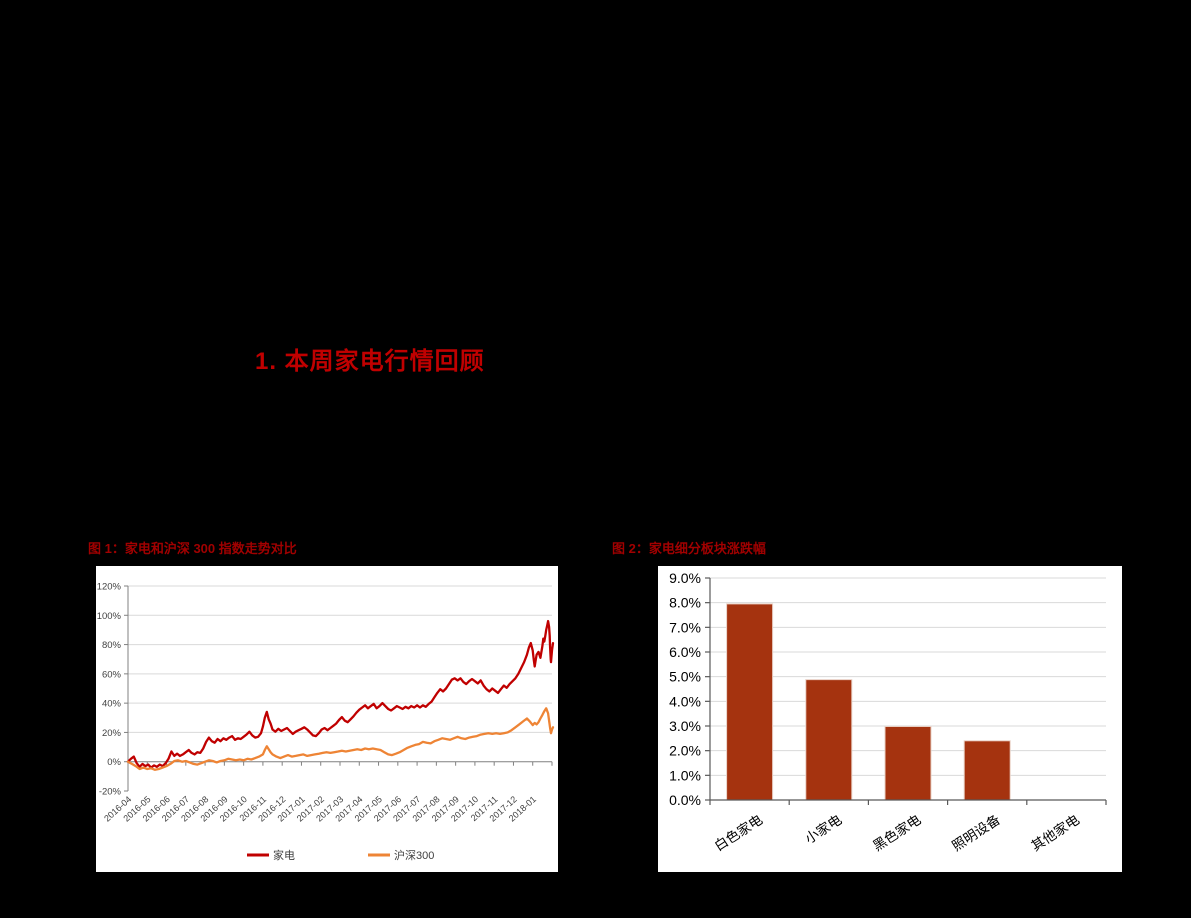 Image resolution: width=1191 pixels, height=918 pixels. I want to click on svg-text: 1.0%, so click(685, 775).